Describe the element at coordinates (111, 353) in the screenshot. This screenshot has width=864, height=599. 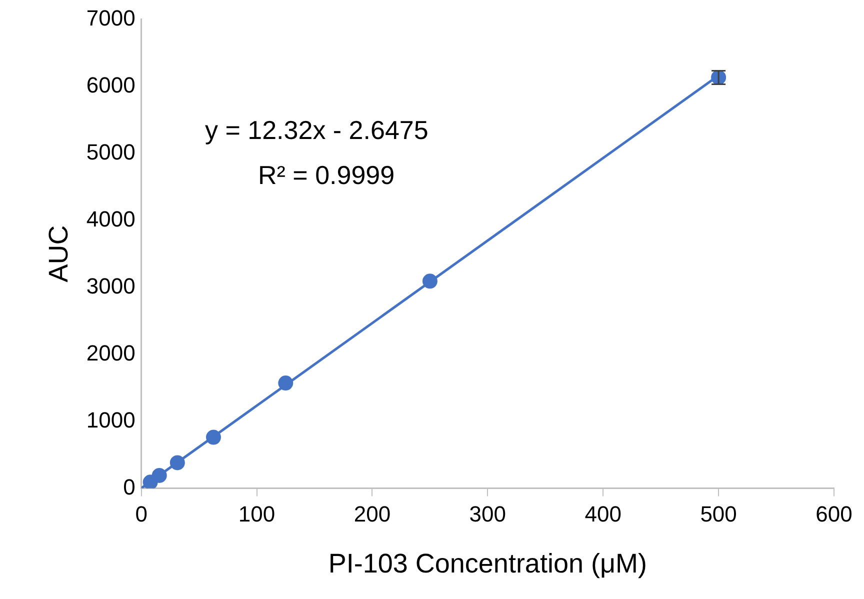
I see `y-tick-label: 2000` at that location.